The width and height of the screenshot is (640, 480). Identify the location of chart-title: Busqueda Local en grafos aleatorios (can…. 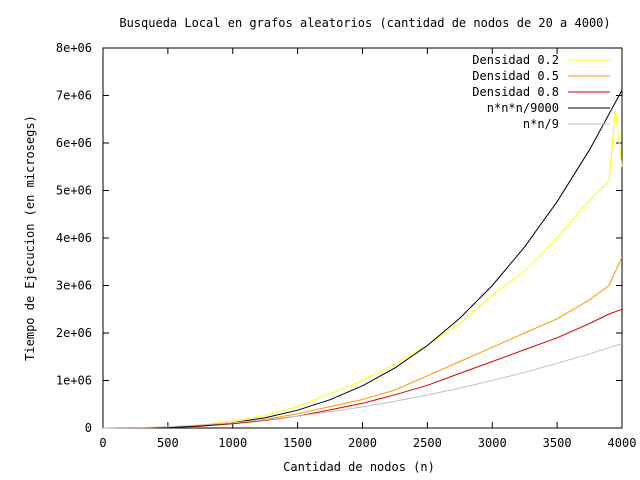
(364, 23).